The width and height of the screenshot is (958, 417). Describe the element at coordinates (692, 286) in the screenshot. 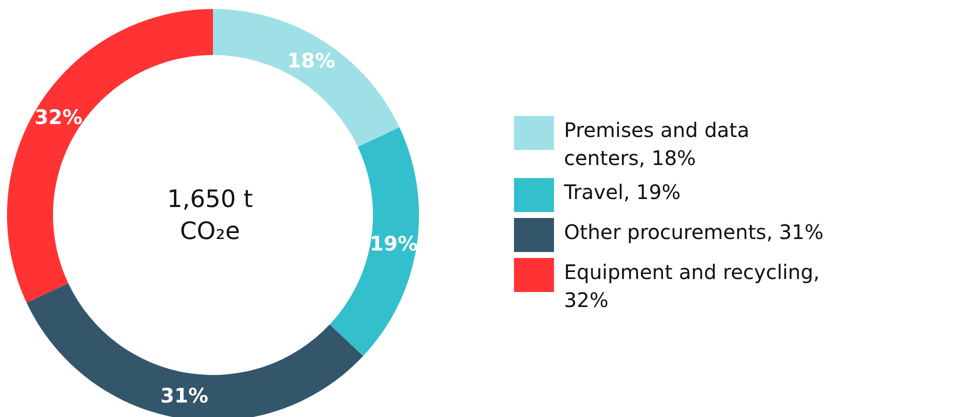

I see `legend-label: Equipment and recycling, 32%` at that location.